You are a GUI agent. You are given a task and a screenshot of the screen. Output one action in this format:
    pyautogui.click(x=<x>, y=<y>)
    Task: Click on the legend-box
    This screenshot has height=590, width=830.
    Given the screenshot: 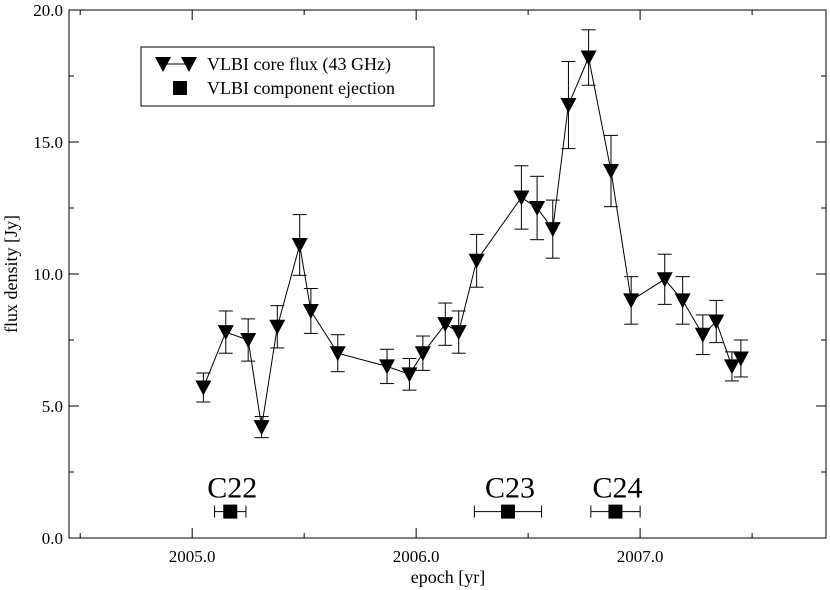 What is the action you would take?
    pyautogui.click(x=287, y=76)
    